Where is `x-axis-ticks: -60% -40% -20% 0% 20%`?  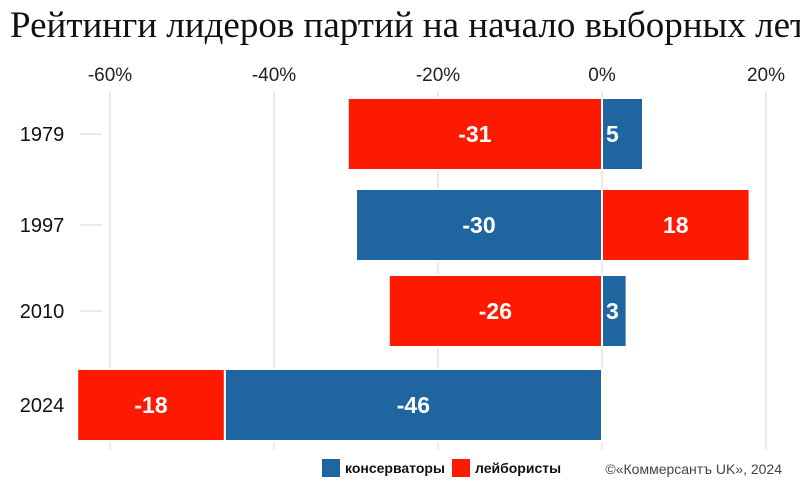
x-axis-ticks: -60% -40% -20% 0% 20% is located at coordinates (436, 75).